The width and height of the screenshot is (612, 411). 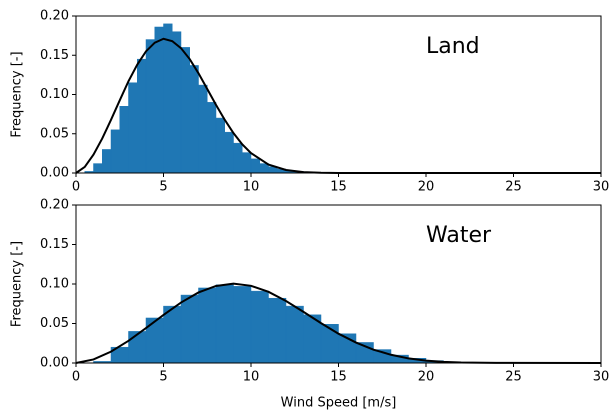 What do you see at coordinates (453, 46) in the screenshot?
I see `annotation: Land` at bounding box center [453, 46].